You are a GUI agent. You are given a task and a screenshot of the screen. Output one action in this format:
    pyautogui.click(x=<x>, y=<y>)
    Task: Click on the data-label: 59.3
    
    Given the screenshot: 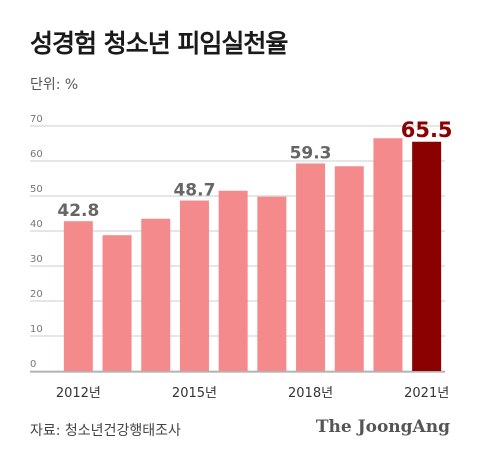 What is the action you would take?
    pyautogui.click(x=311, y=153)
    